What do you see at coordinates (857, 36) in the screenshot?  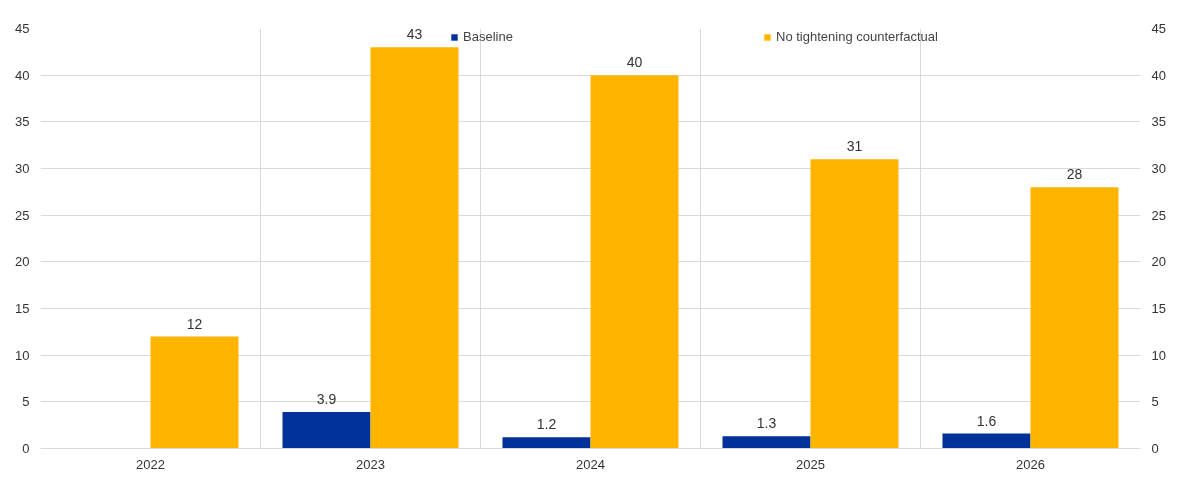 I see `legend-label: No tightening counterfactual` at bounding box center [857, 36].